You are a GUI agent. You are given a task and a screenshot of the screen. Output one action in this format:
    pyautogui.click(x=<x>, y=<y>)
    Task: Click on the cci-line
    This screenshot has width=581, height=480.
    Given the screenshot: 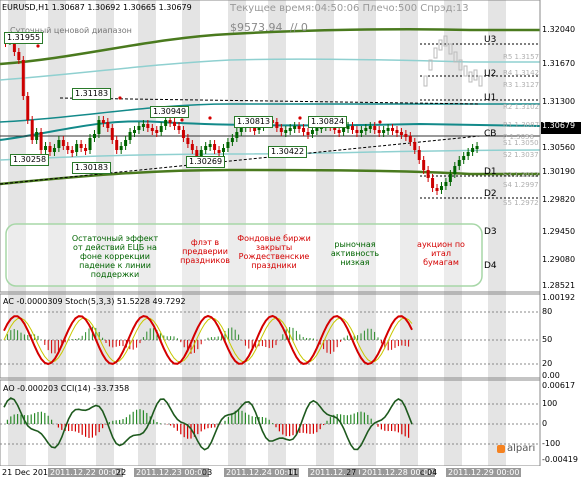 What is the action you would take?
    pyautogui.click(x=208, y=424)
    